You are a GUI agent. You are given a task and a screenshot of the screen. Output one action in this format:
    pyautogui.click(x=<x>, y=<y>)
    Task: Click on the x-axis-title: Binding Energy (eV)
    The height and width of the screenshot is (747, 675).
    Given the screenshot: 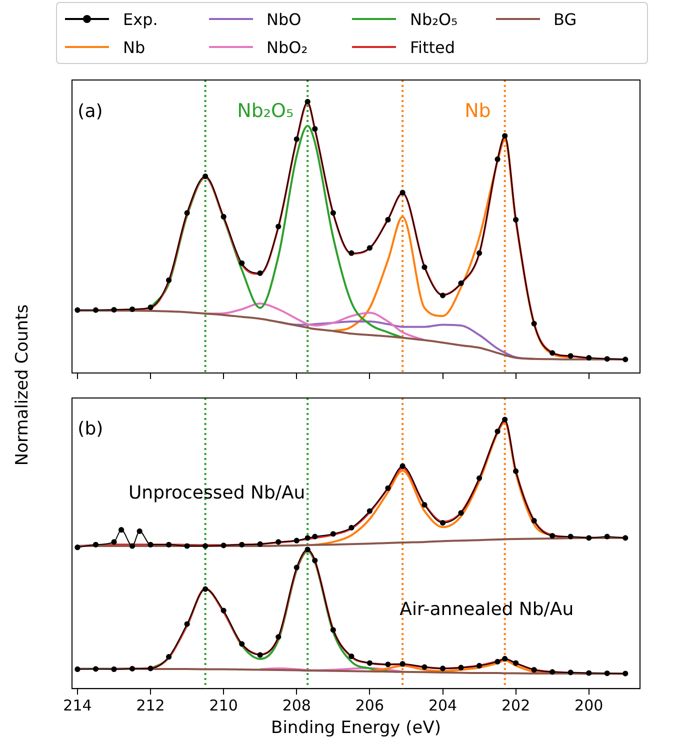 What is the action you would take?
    pyautogui.click(x=356, y=728)
    